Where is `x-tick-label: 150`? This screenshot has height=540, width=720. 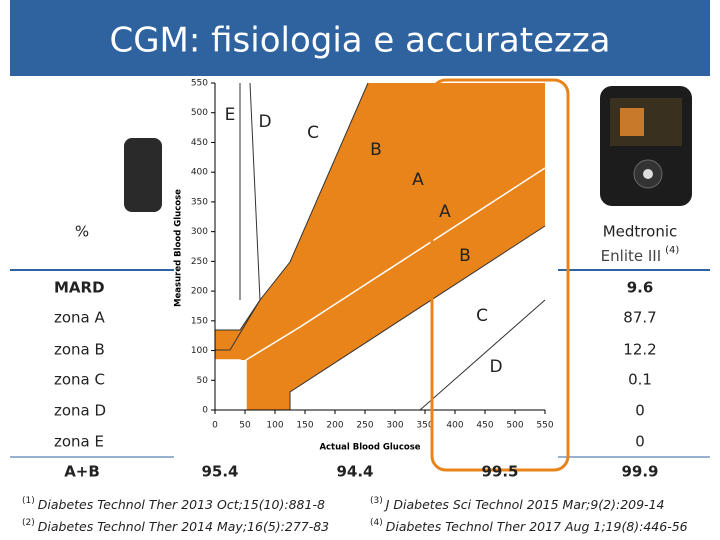 x-tick-label: 150 is located at coordinates (304, 426).